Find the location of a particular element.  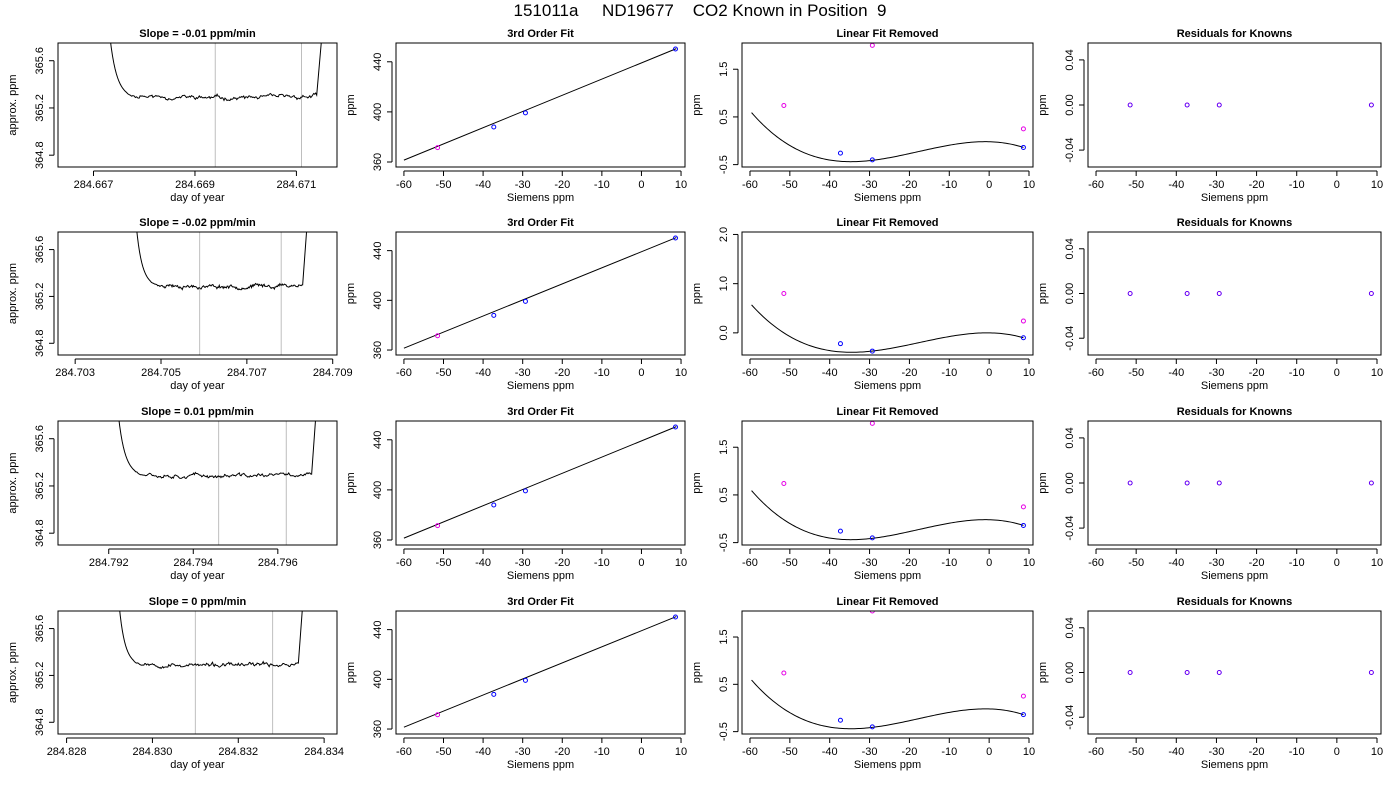

y-tick-label: 0.00 is located at coordinates (1070, 293).